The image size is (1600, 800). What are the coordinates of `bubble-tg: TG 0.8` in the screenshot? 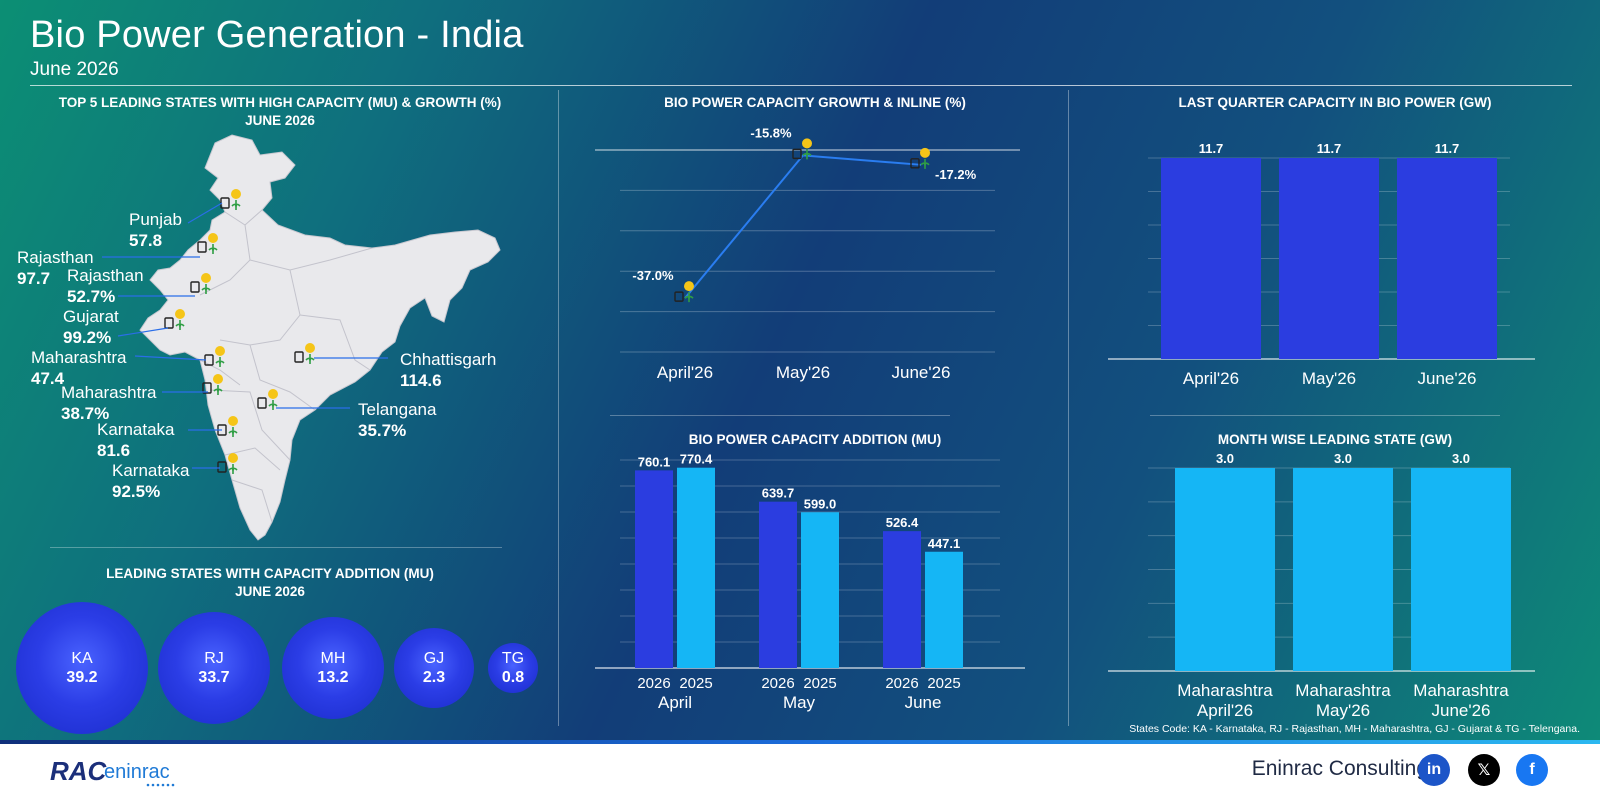 It's located at (513, 668).